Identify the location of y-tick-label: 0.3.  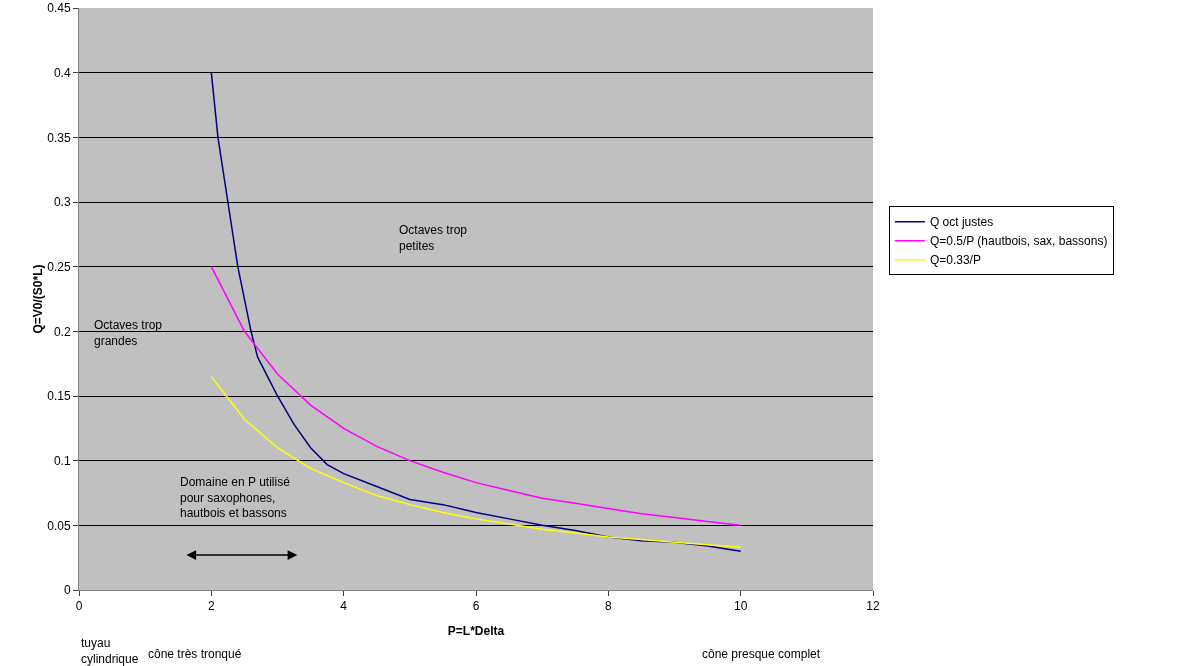
(62, 202).